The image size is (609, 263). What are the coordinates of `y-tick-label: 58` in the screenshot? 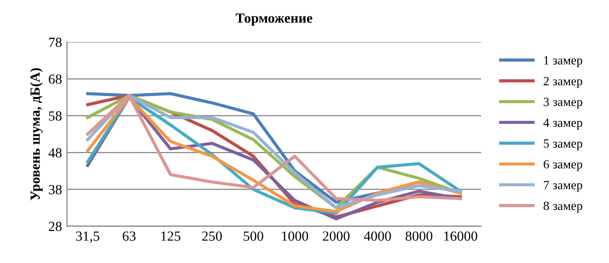 It's located at (55, 116).